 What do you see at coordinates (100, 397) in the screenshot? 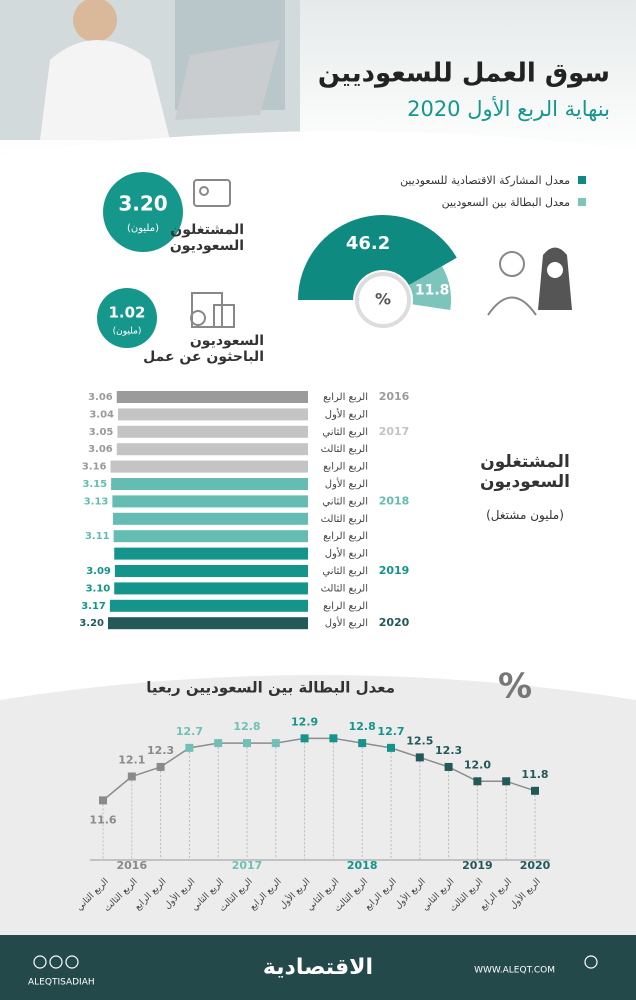
I see `bar-value-label: 3.06` at bounding box center [100, 397].